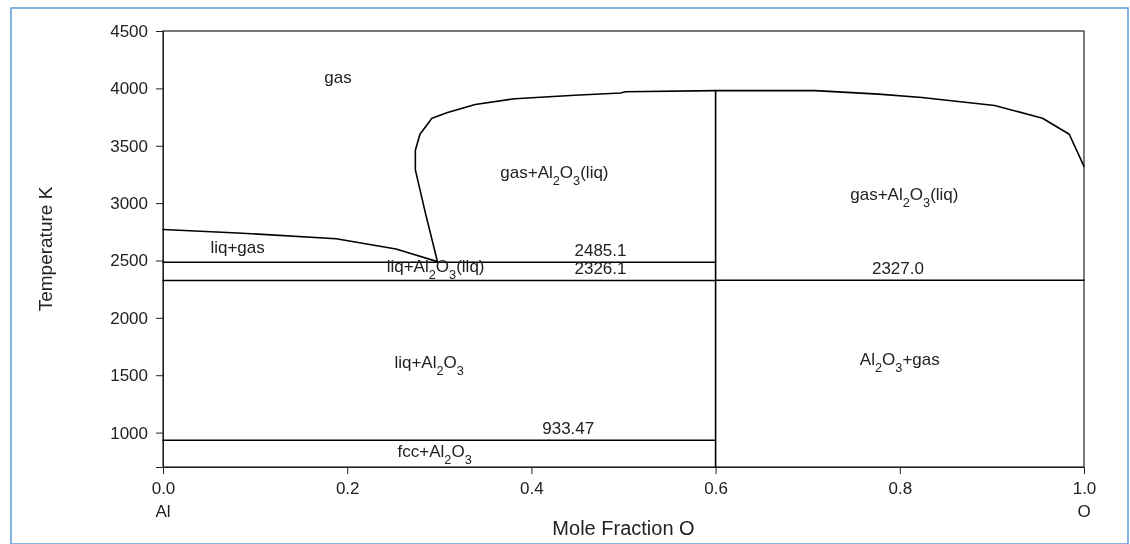 The height and width of the screenshot is (544, 1130). I want to click on x-tick-label: 0.6, so click(716, 489).